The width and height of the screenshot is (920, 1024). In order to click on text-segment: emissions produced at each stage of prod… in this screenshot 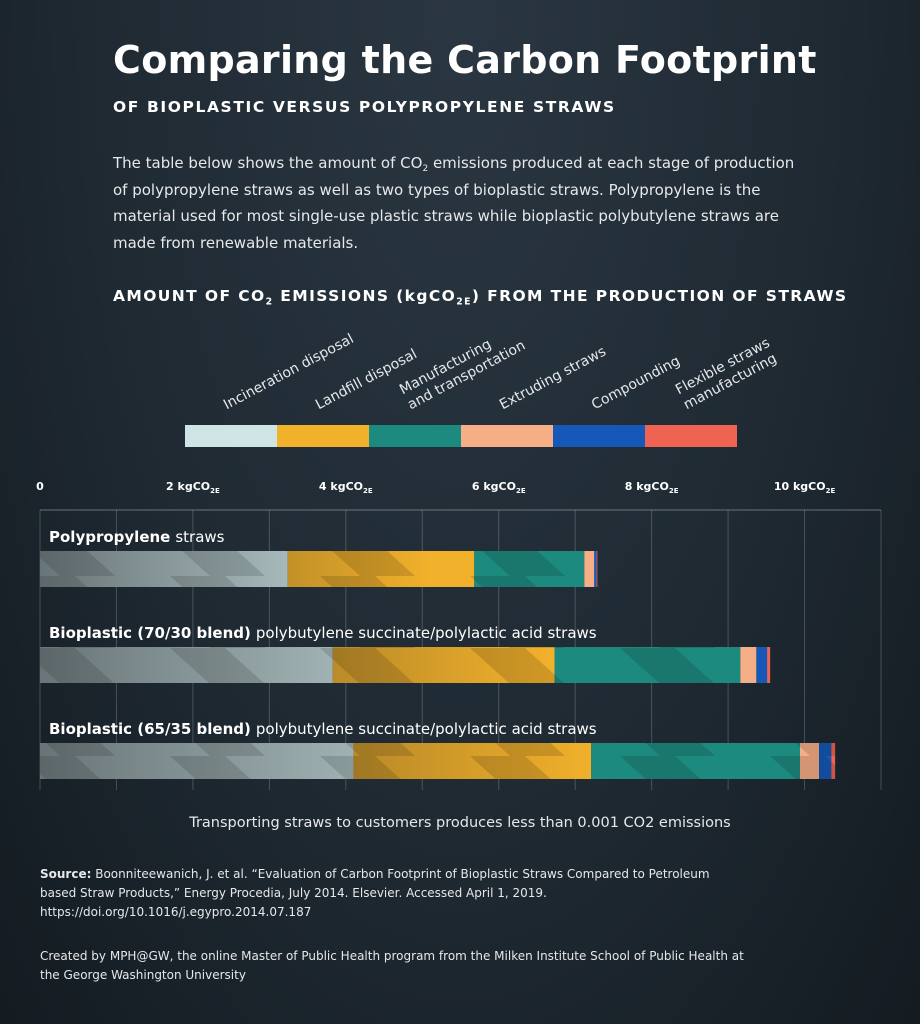, I will do `click(454, 203)`.